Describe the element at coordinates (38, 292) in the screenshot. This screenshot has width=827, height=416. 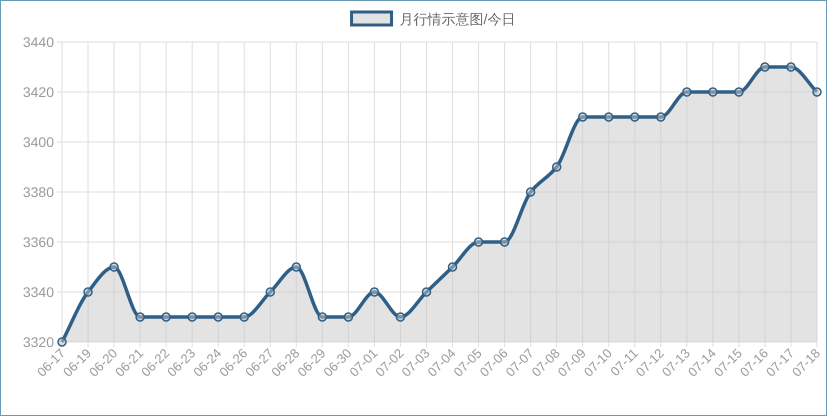
I see `y-tick-label: 3340` at that location.